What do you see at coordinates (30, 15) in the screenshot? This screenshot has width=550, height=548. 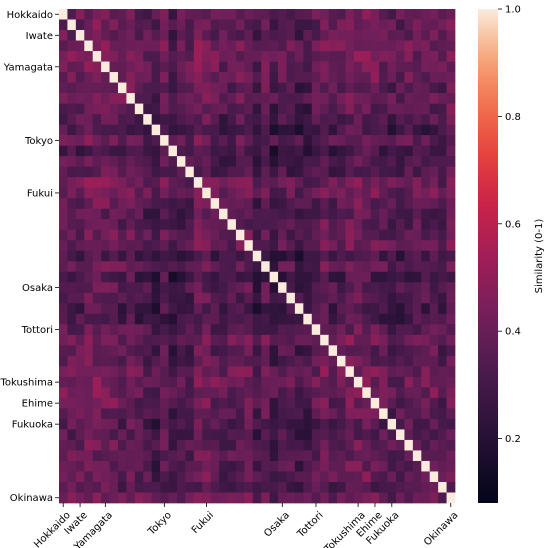 I see `y-tick-label: Hokkaido` at bounding box center [30, 15].